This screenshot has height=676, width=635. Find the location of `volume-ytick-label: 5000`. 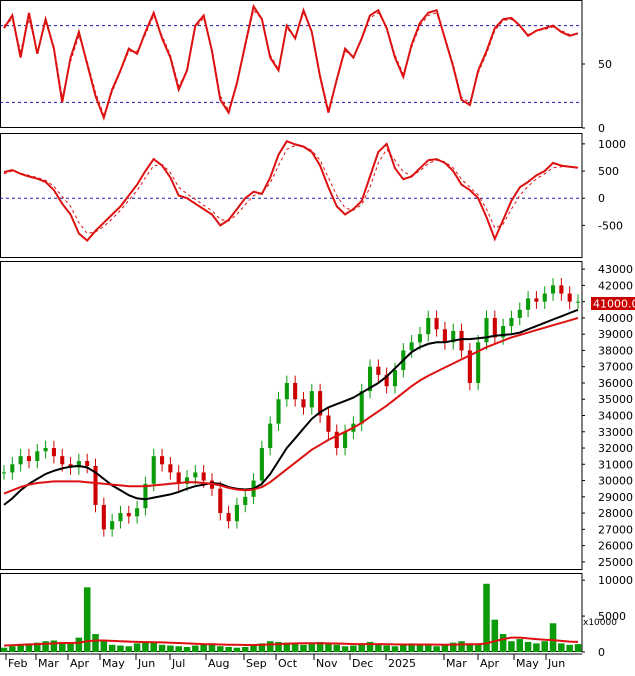

volume-ytick-label: 5000 is located at coordinates (612, 616).